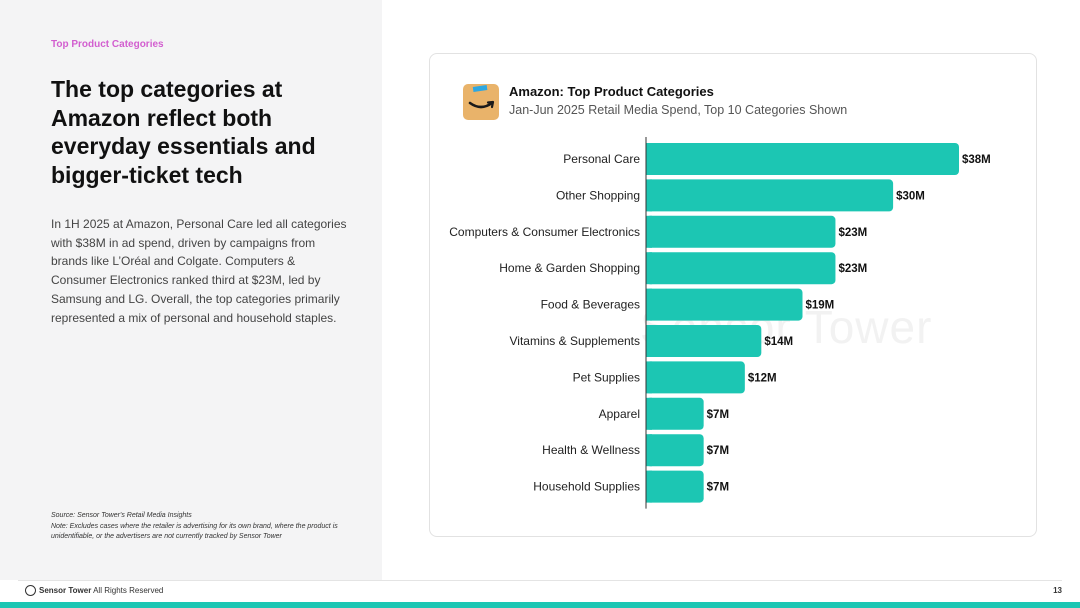  What do you see at coordinates (107, 44) in the screenshot?
I see `section-label: Top Product Categories` at bounding box center [107, 44].